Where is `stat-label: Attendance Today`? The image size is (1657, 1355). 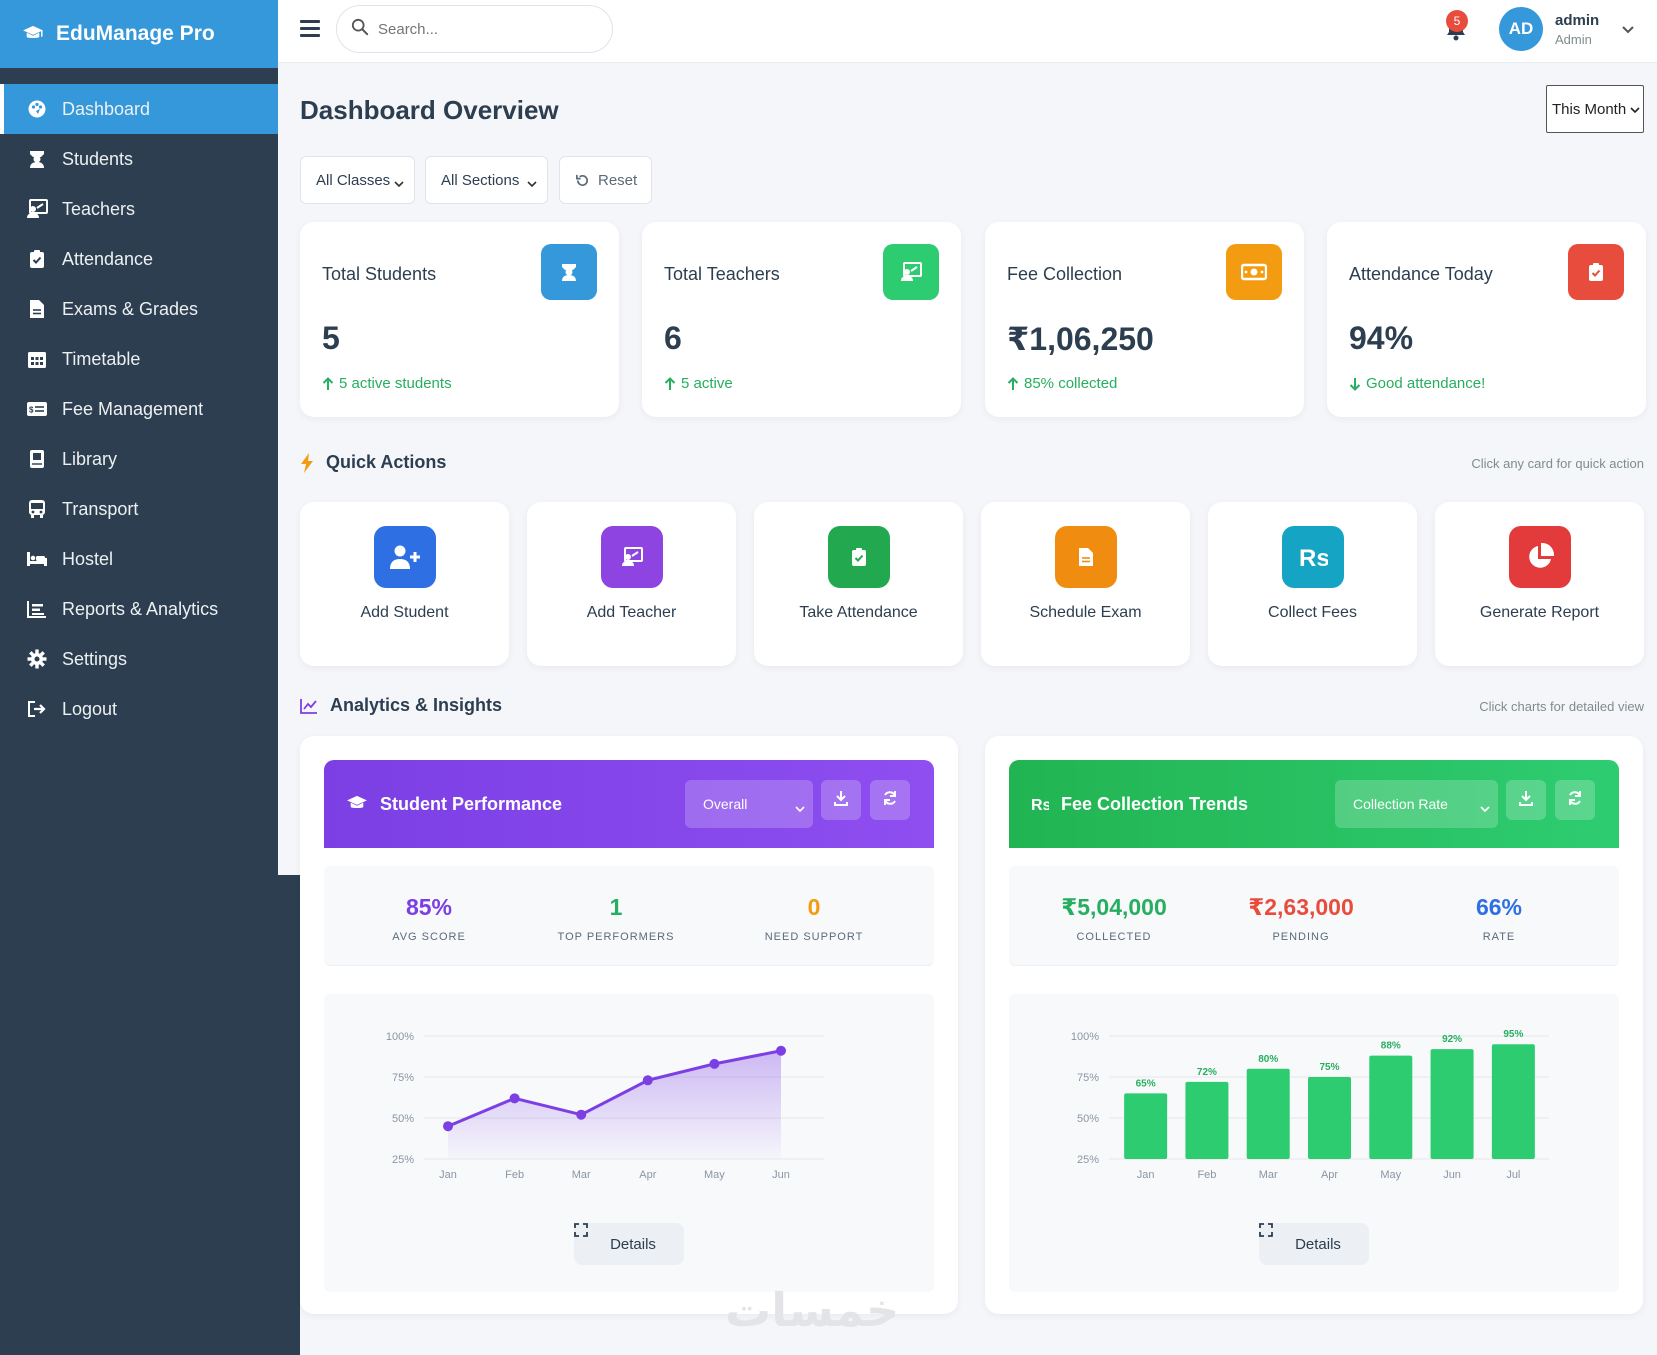
stat-label: Attendance Today is located at coordinates (1421, 274).